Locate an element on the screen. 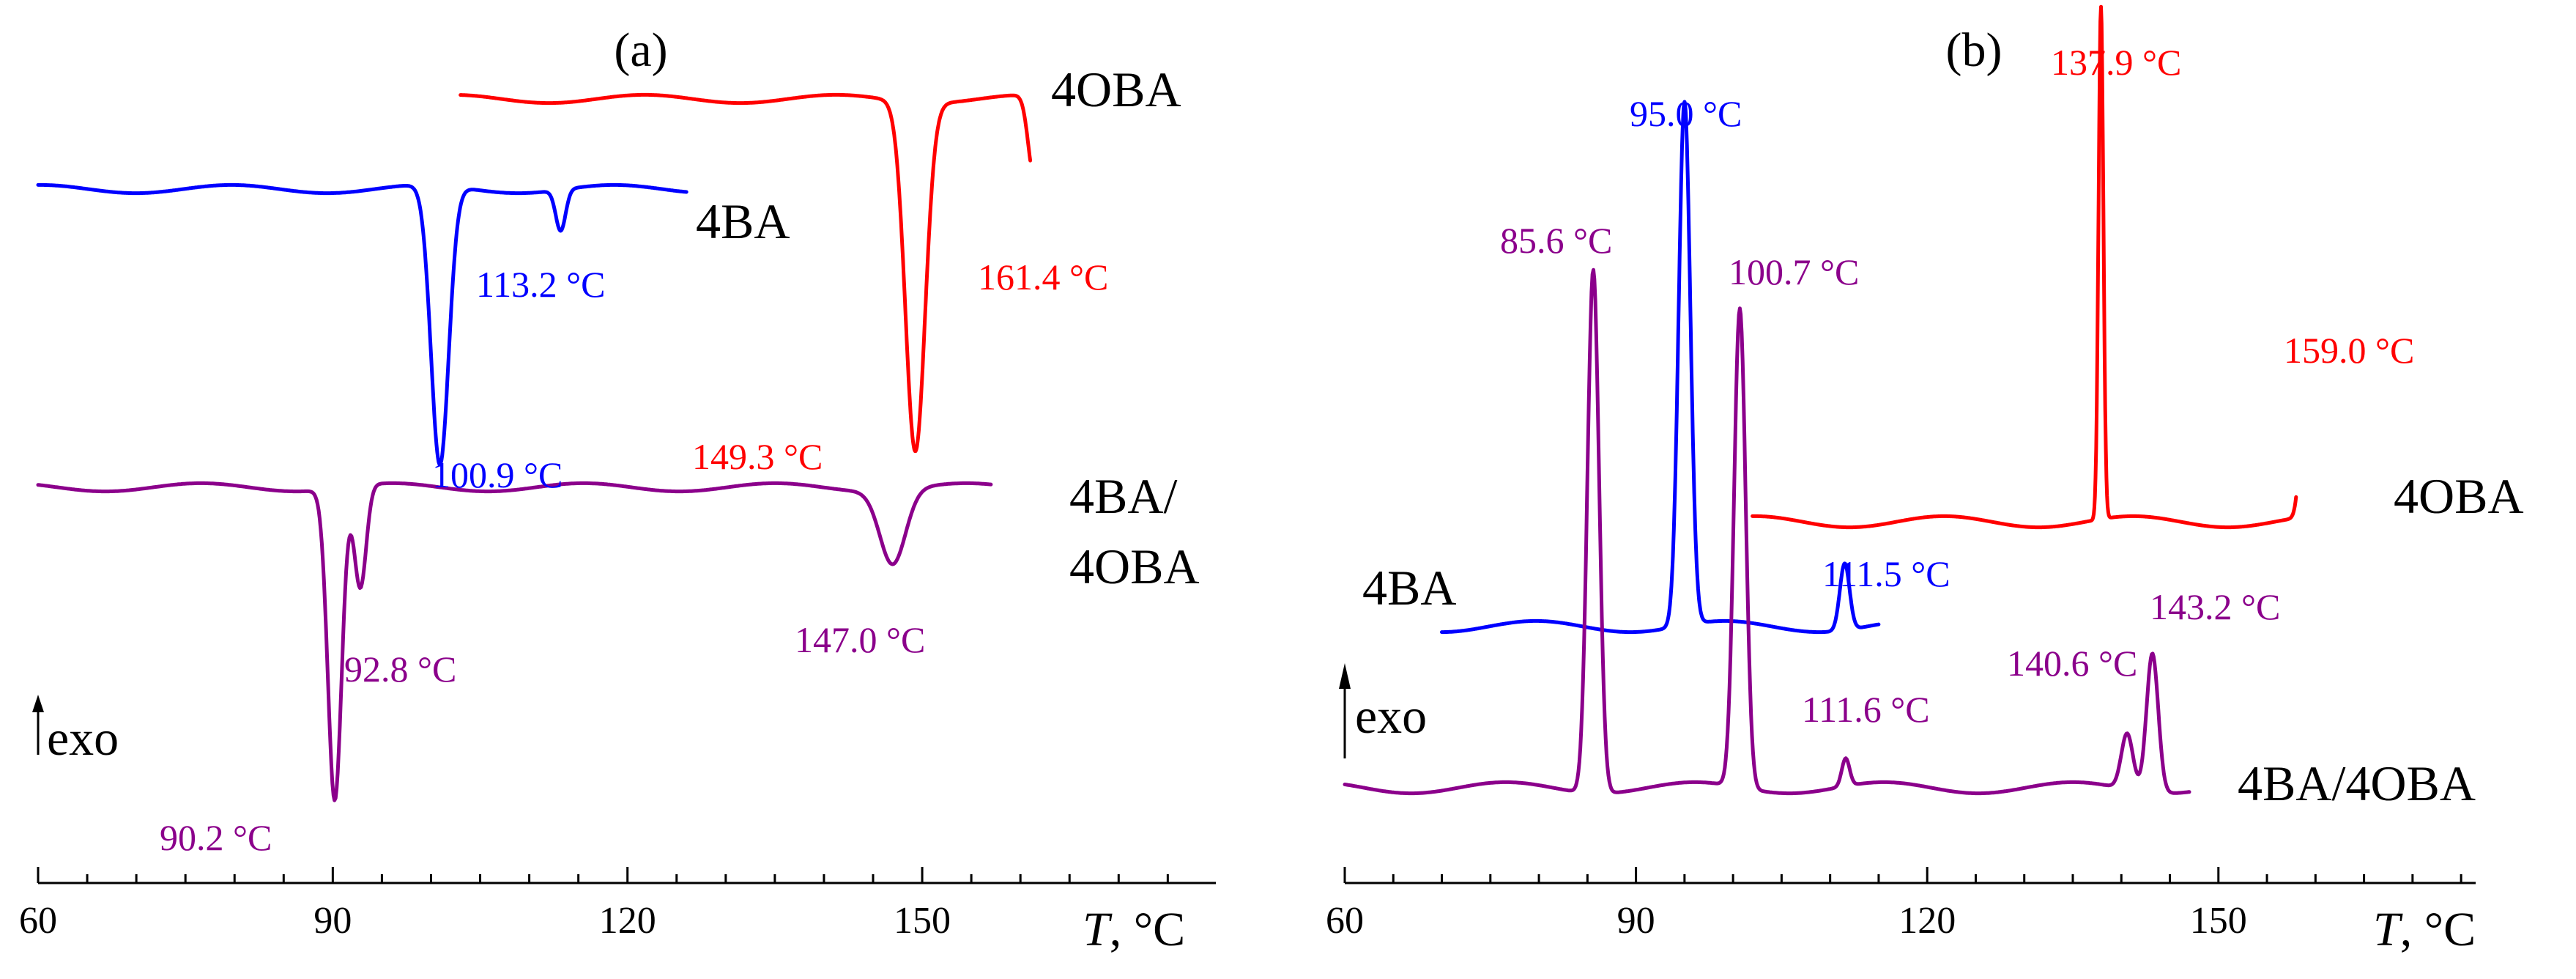  panel-a-peak-label: 90.2 °C is located at coordinates (216, 837).